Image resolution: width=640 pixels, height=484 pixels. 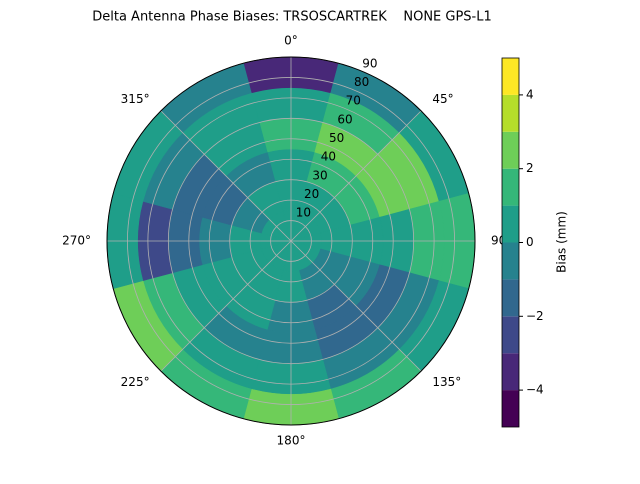 I want to click on radial-tick-label: 10, so click(x=303, y=213).